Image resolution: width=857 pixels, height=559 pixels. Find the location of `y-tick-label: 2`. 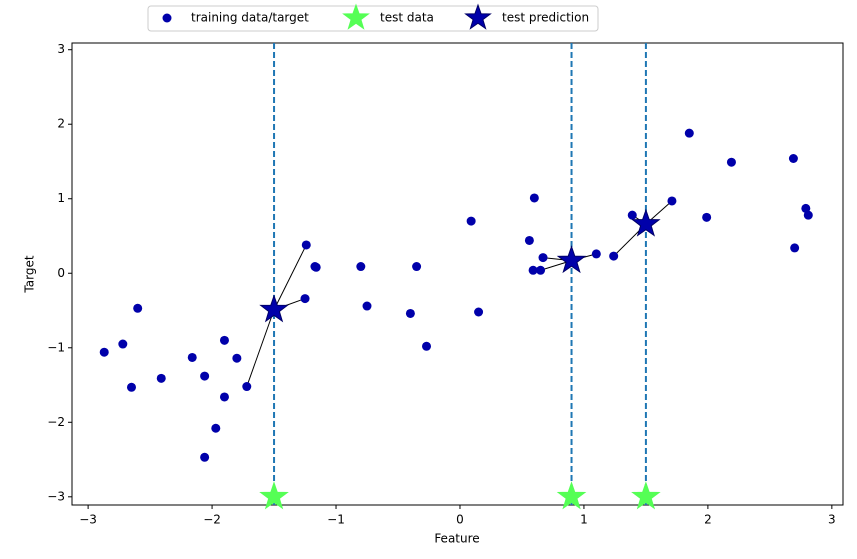

y-tick-label: 2 is located at coordinates (61, 124).